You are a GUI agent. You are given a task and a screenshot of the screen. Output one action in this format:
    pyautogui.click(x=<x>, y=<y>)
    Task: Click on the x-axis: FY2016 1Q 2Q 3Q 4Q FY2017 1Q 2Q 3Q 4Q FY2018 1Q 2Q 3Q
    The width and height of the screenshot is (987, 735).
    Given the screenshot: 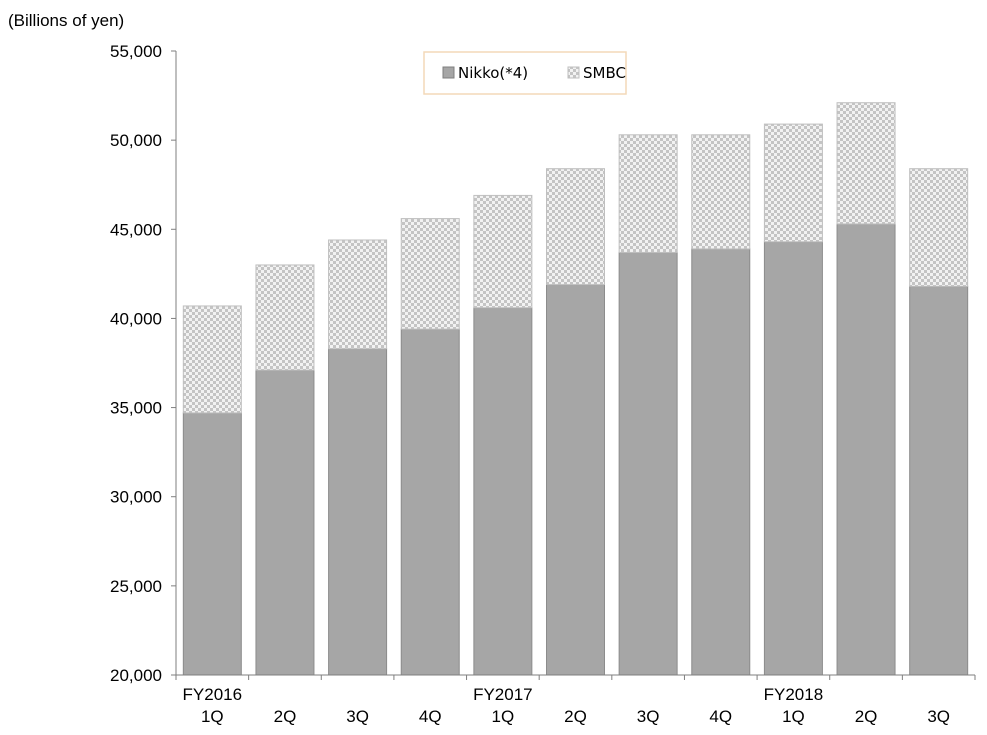 What is the action you would take?
    pyautogui.click(x=575, y=700)
    